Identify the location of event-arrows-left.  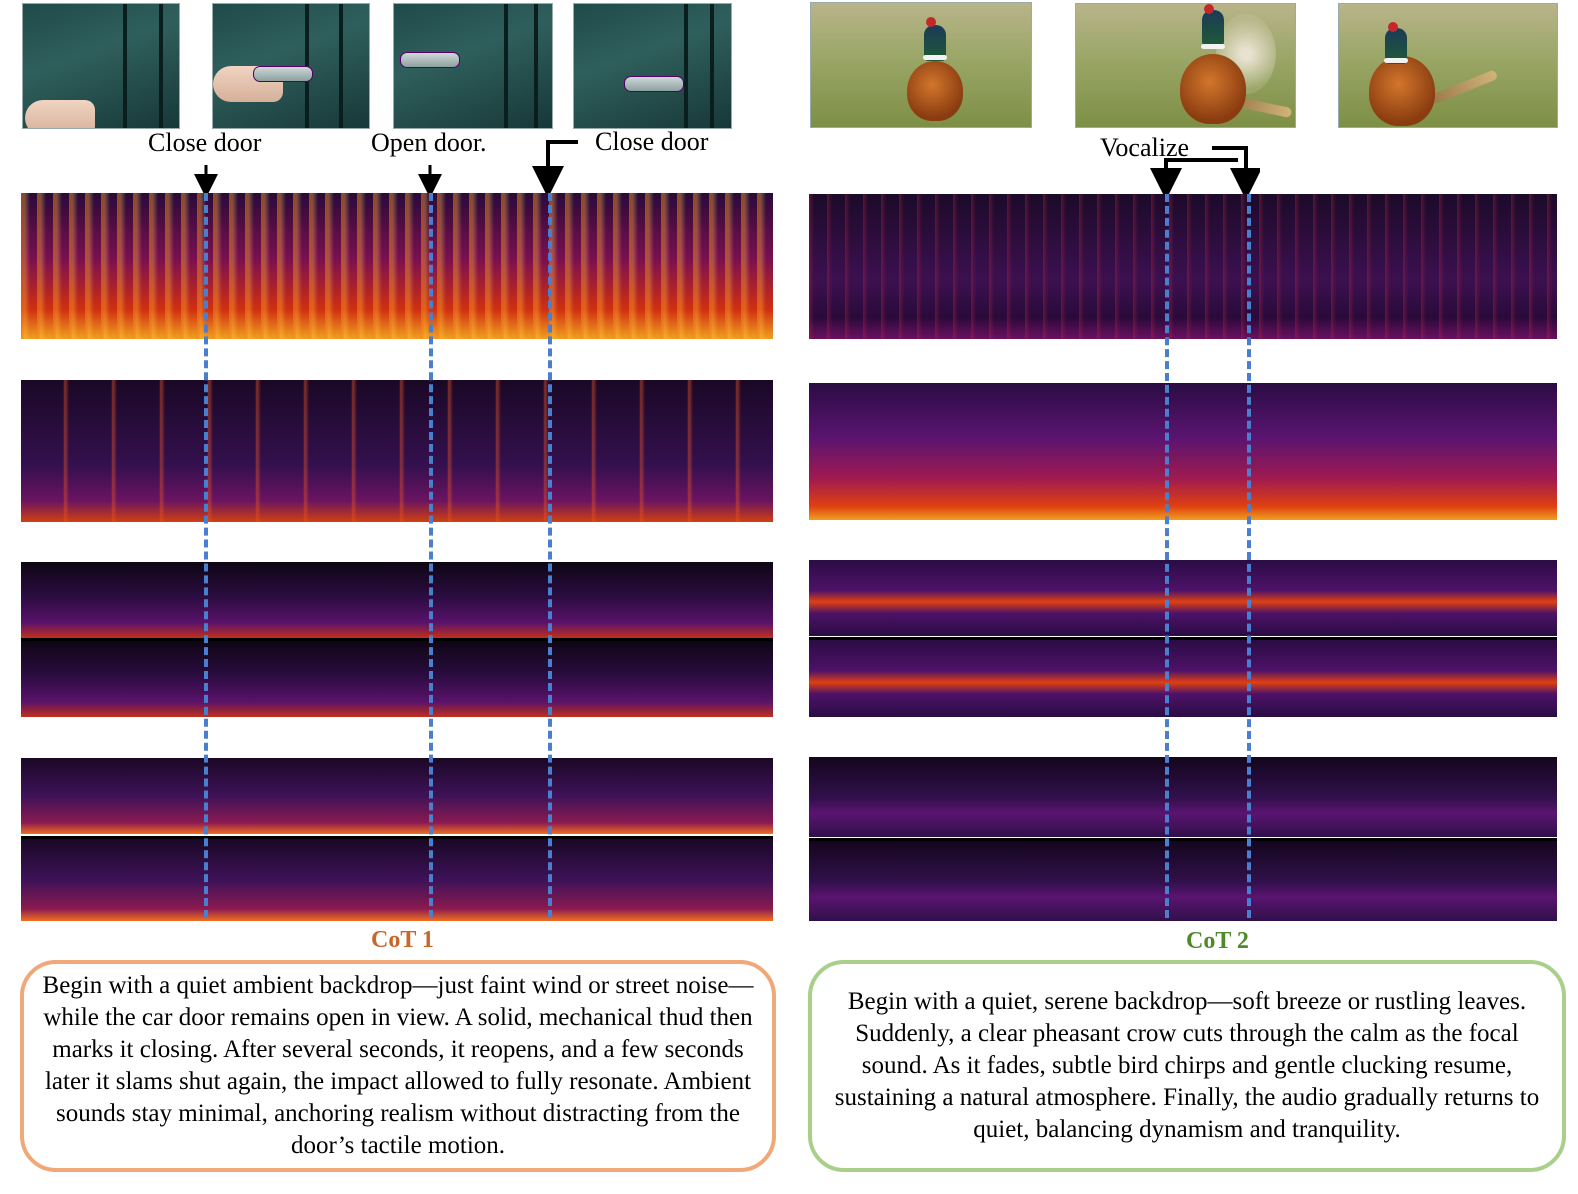
(386, 169).